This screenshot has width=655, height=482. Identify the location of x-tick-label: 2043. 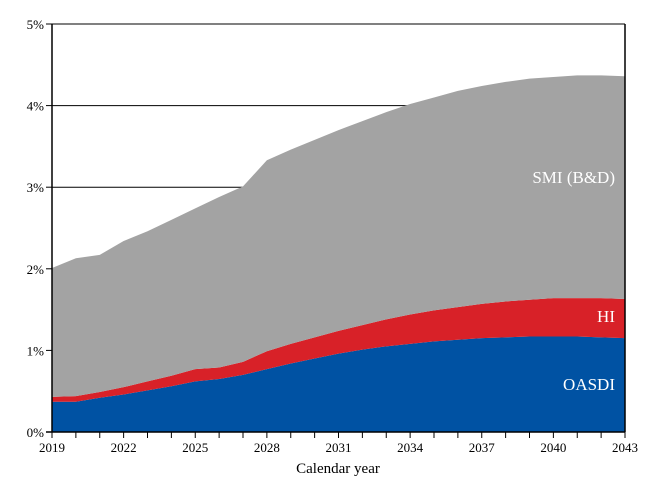
(625, 447).